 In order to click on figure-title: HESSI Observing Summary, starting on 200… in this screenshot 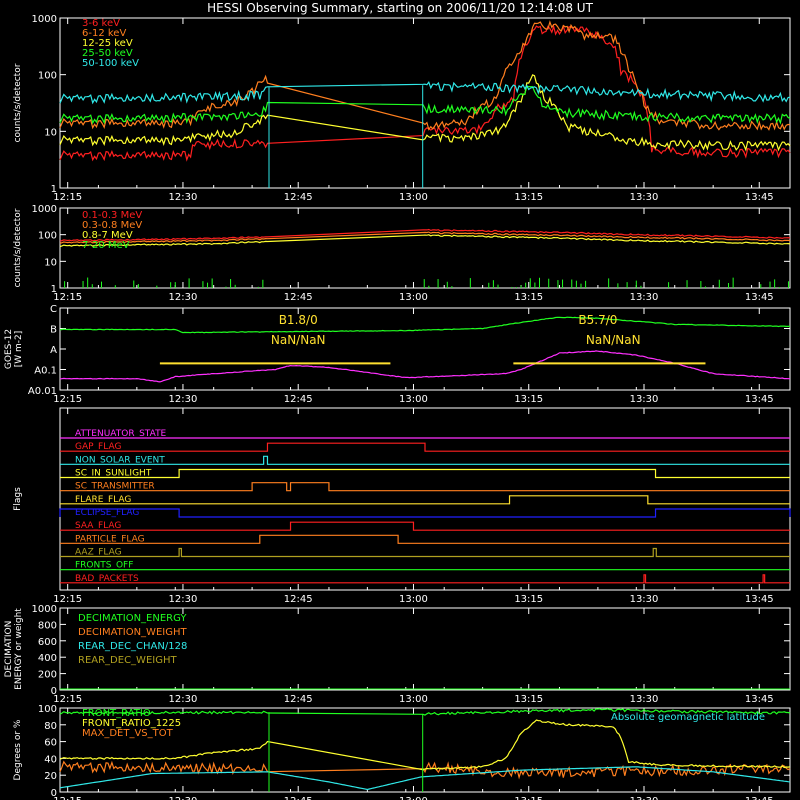, I will do `click(400, 8)`.